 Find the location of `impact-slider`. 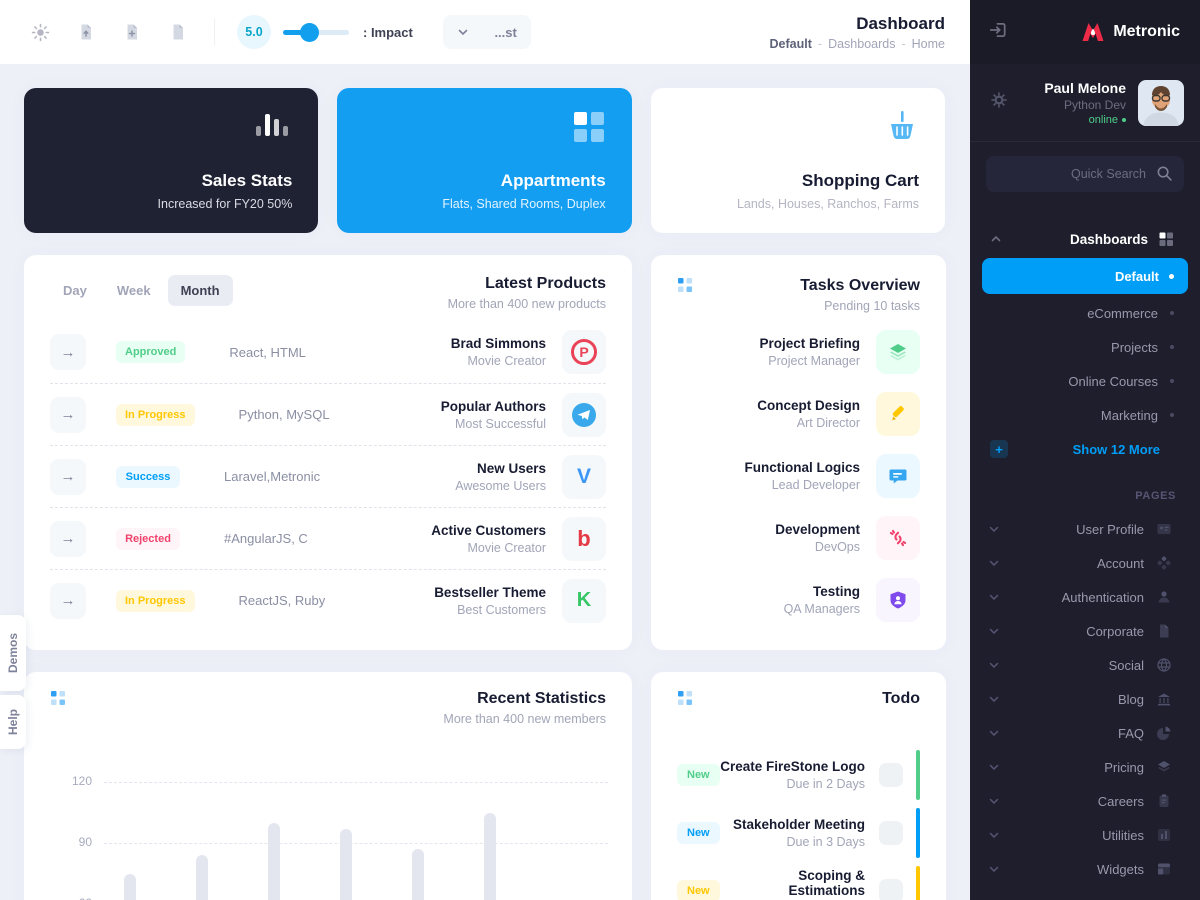

impact-slider is located at coordinates (316, 32).